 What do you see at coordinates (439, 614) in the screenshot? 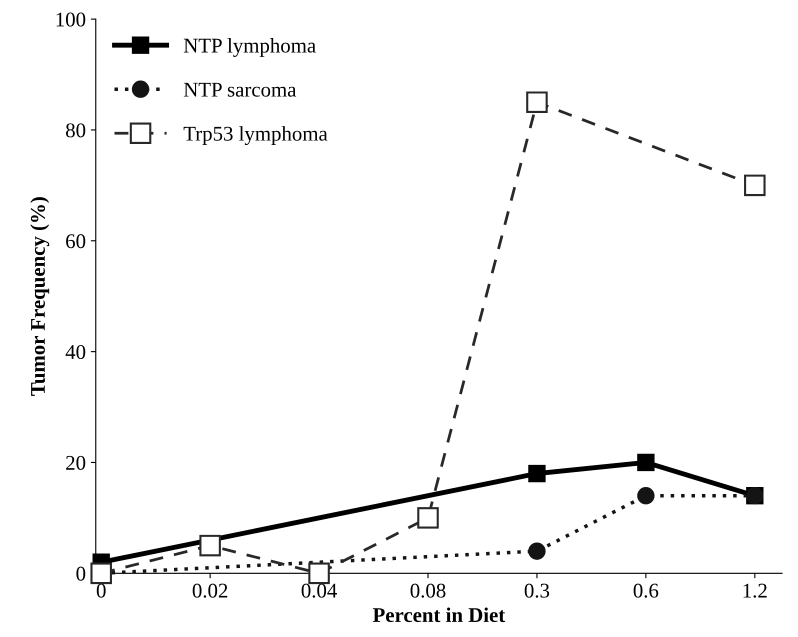
I see `x-axis-title: Percent in Diet` at bounding box center [439, 614].